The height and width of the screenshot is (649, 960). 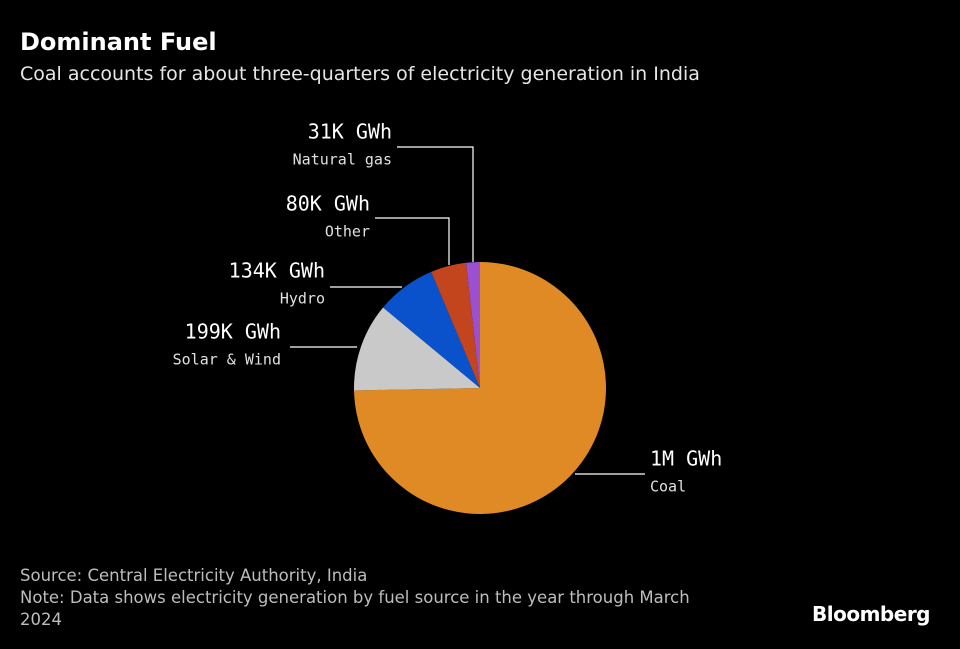 What do you see at coordinates (227, 360) in the screenshot?
I see `category-label: Solar & Wind` at bounding box center [227, 360].